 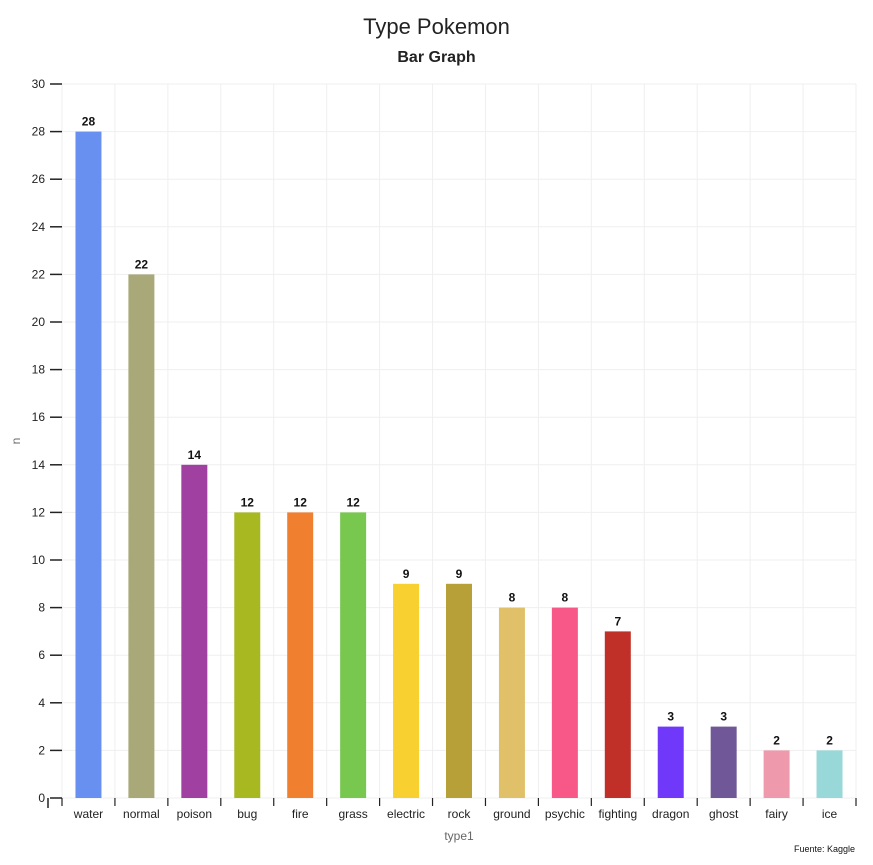 I want to click on x-tick-label-dragon: dragon, so click(x=670, y=814).